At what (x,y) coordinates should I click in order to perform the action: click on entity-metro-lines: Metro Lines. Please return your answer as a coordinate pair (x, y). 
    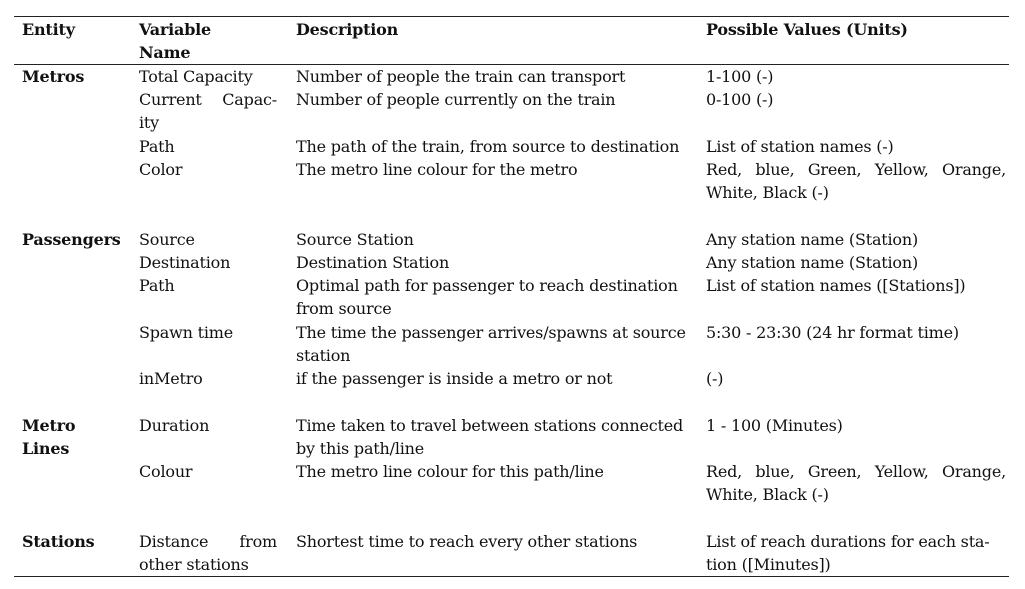
    Looking at the image, I should click on (49, 437).